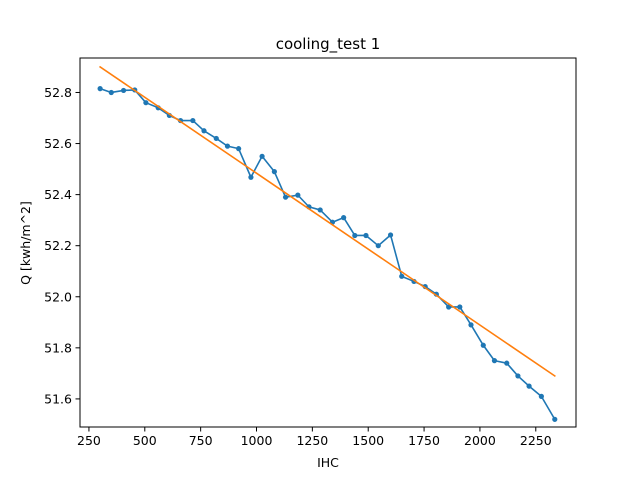 Image resolution: width=640 pixels, height=480 pixels. What do you see at coordinates (257, 440) in the screenshot?
I see `x-tick-label: 1000` at bounding box center [257, 440].